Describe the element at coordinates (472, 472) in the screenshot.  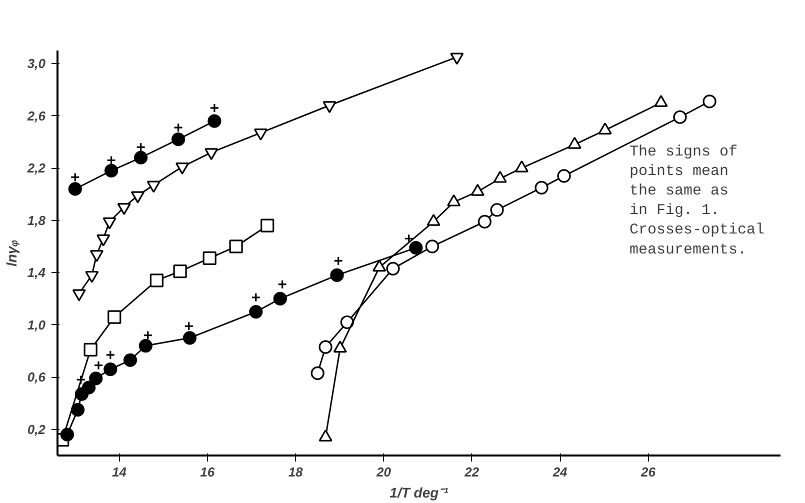
I see `x-tick-label: 22` at that location.